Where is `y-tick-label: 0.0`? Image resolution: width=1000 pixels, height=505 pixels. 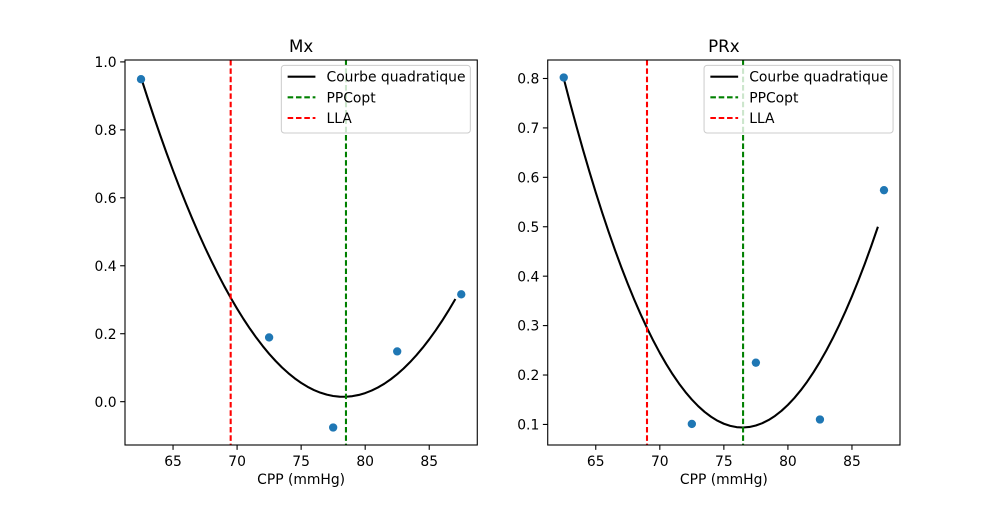
y-tick-label: 0.0 is located at coordinates (106, 403).